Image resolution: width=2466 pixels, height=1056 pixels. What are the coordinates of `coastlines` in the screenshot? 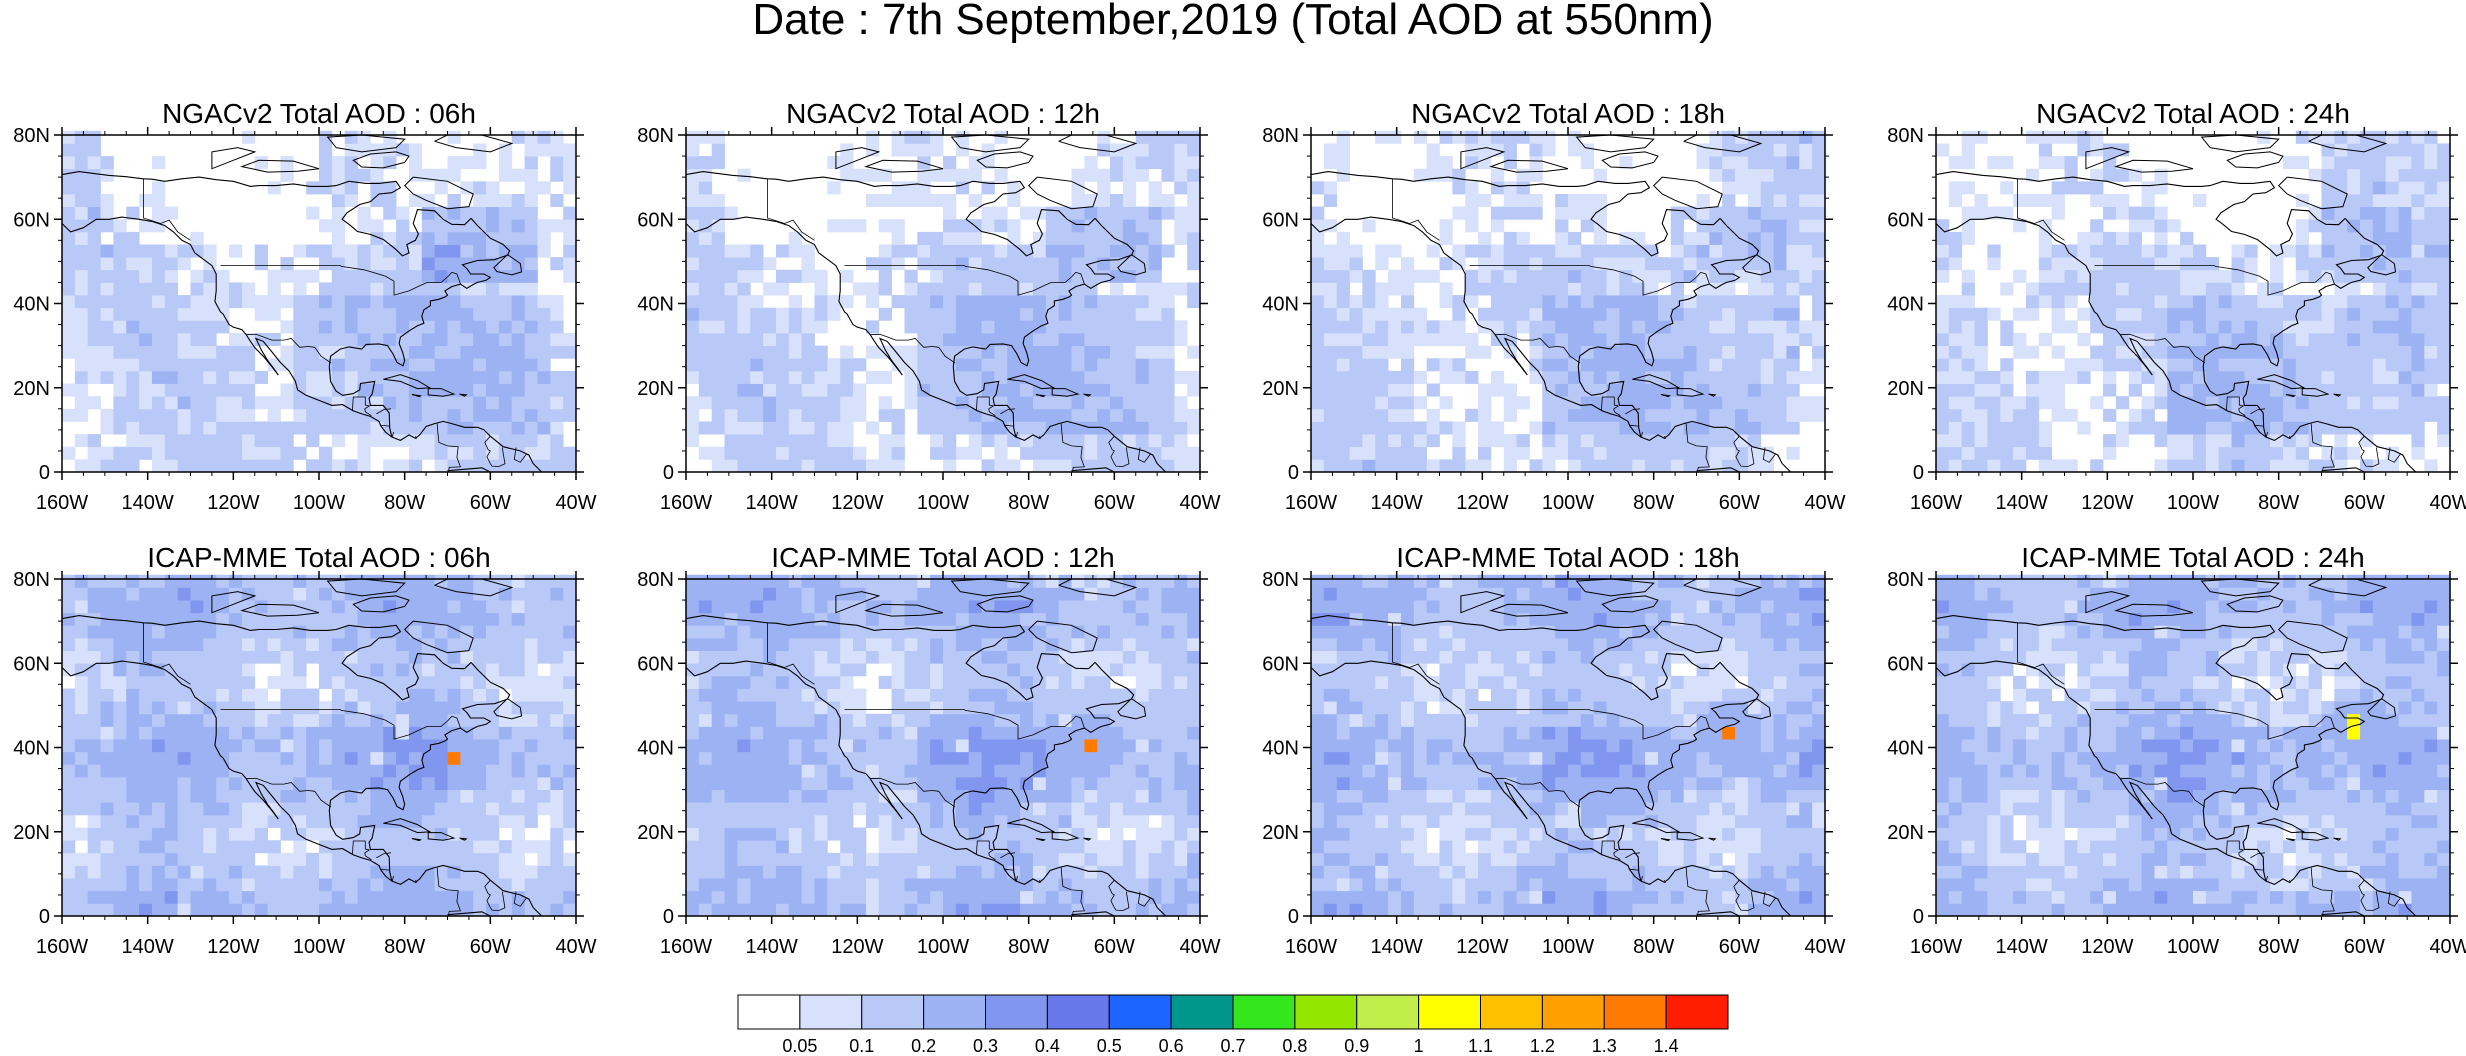 It's located at (2178, 303).